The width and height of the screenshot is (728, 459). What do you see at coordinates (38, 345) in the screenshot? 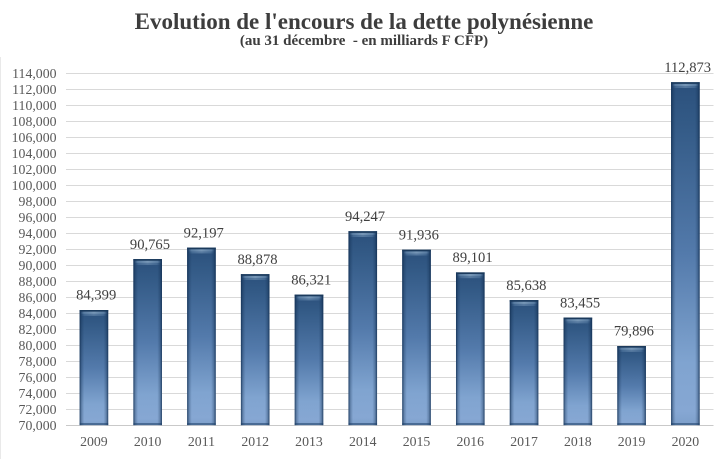
I see `svg-text: 80,000` at bounding box center [38, 345].